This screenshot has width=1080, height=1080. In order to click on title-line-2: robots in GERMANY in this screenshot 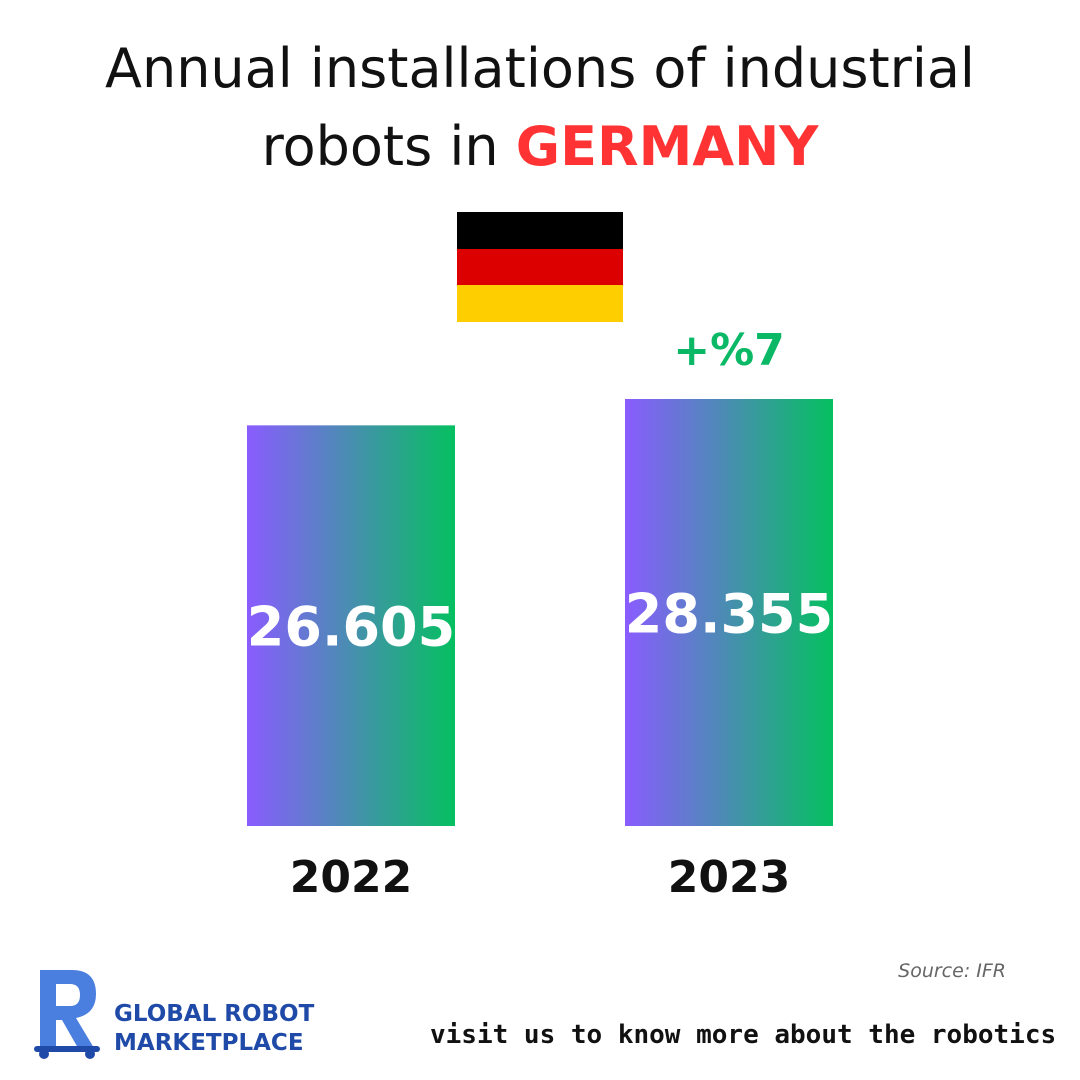, I will do `click(540, 147)`.